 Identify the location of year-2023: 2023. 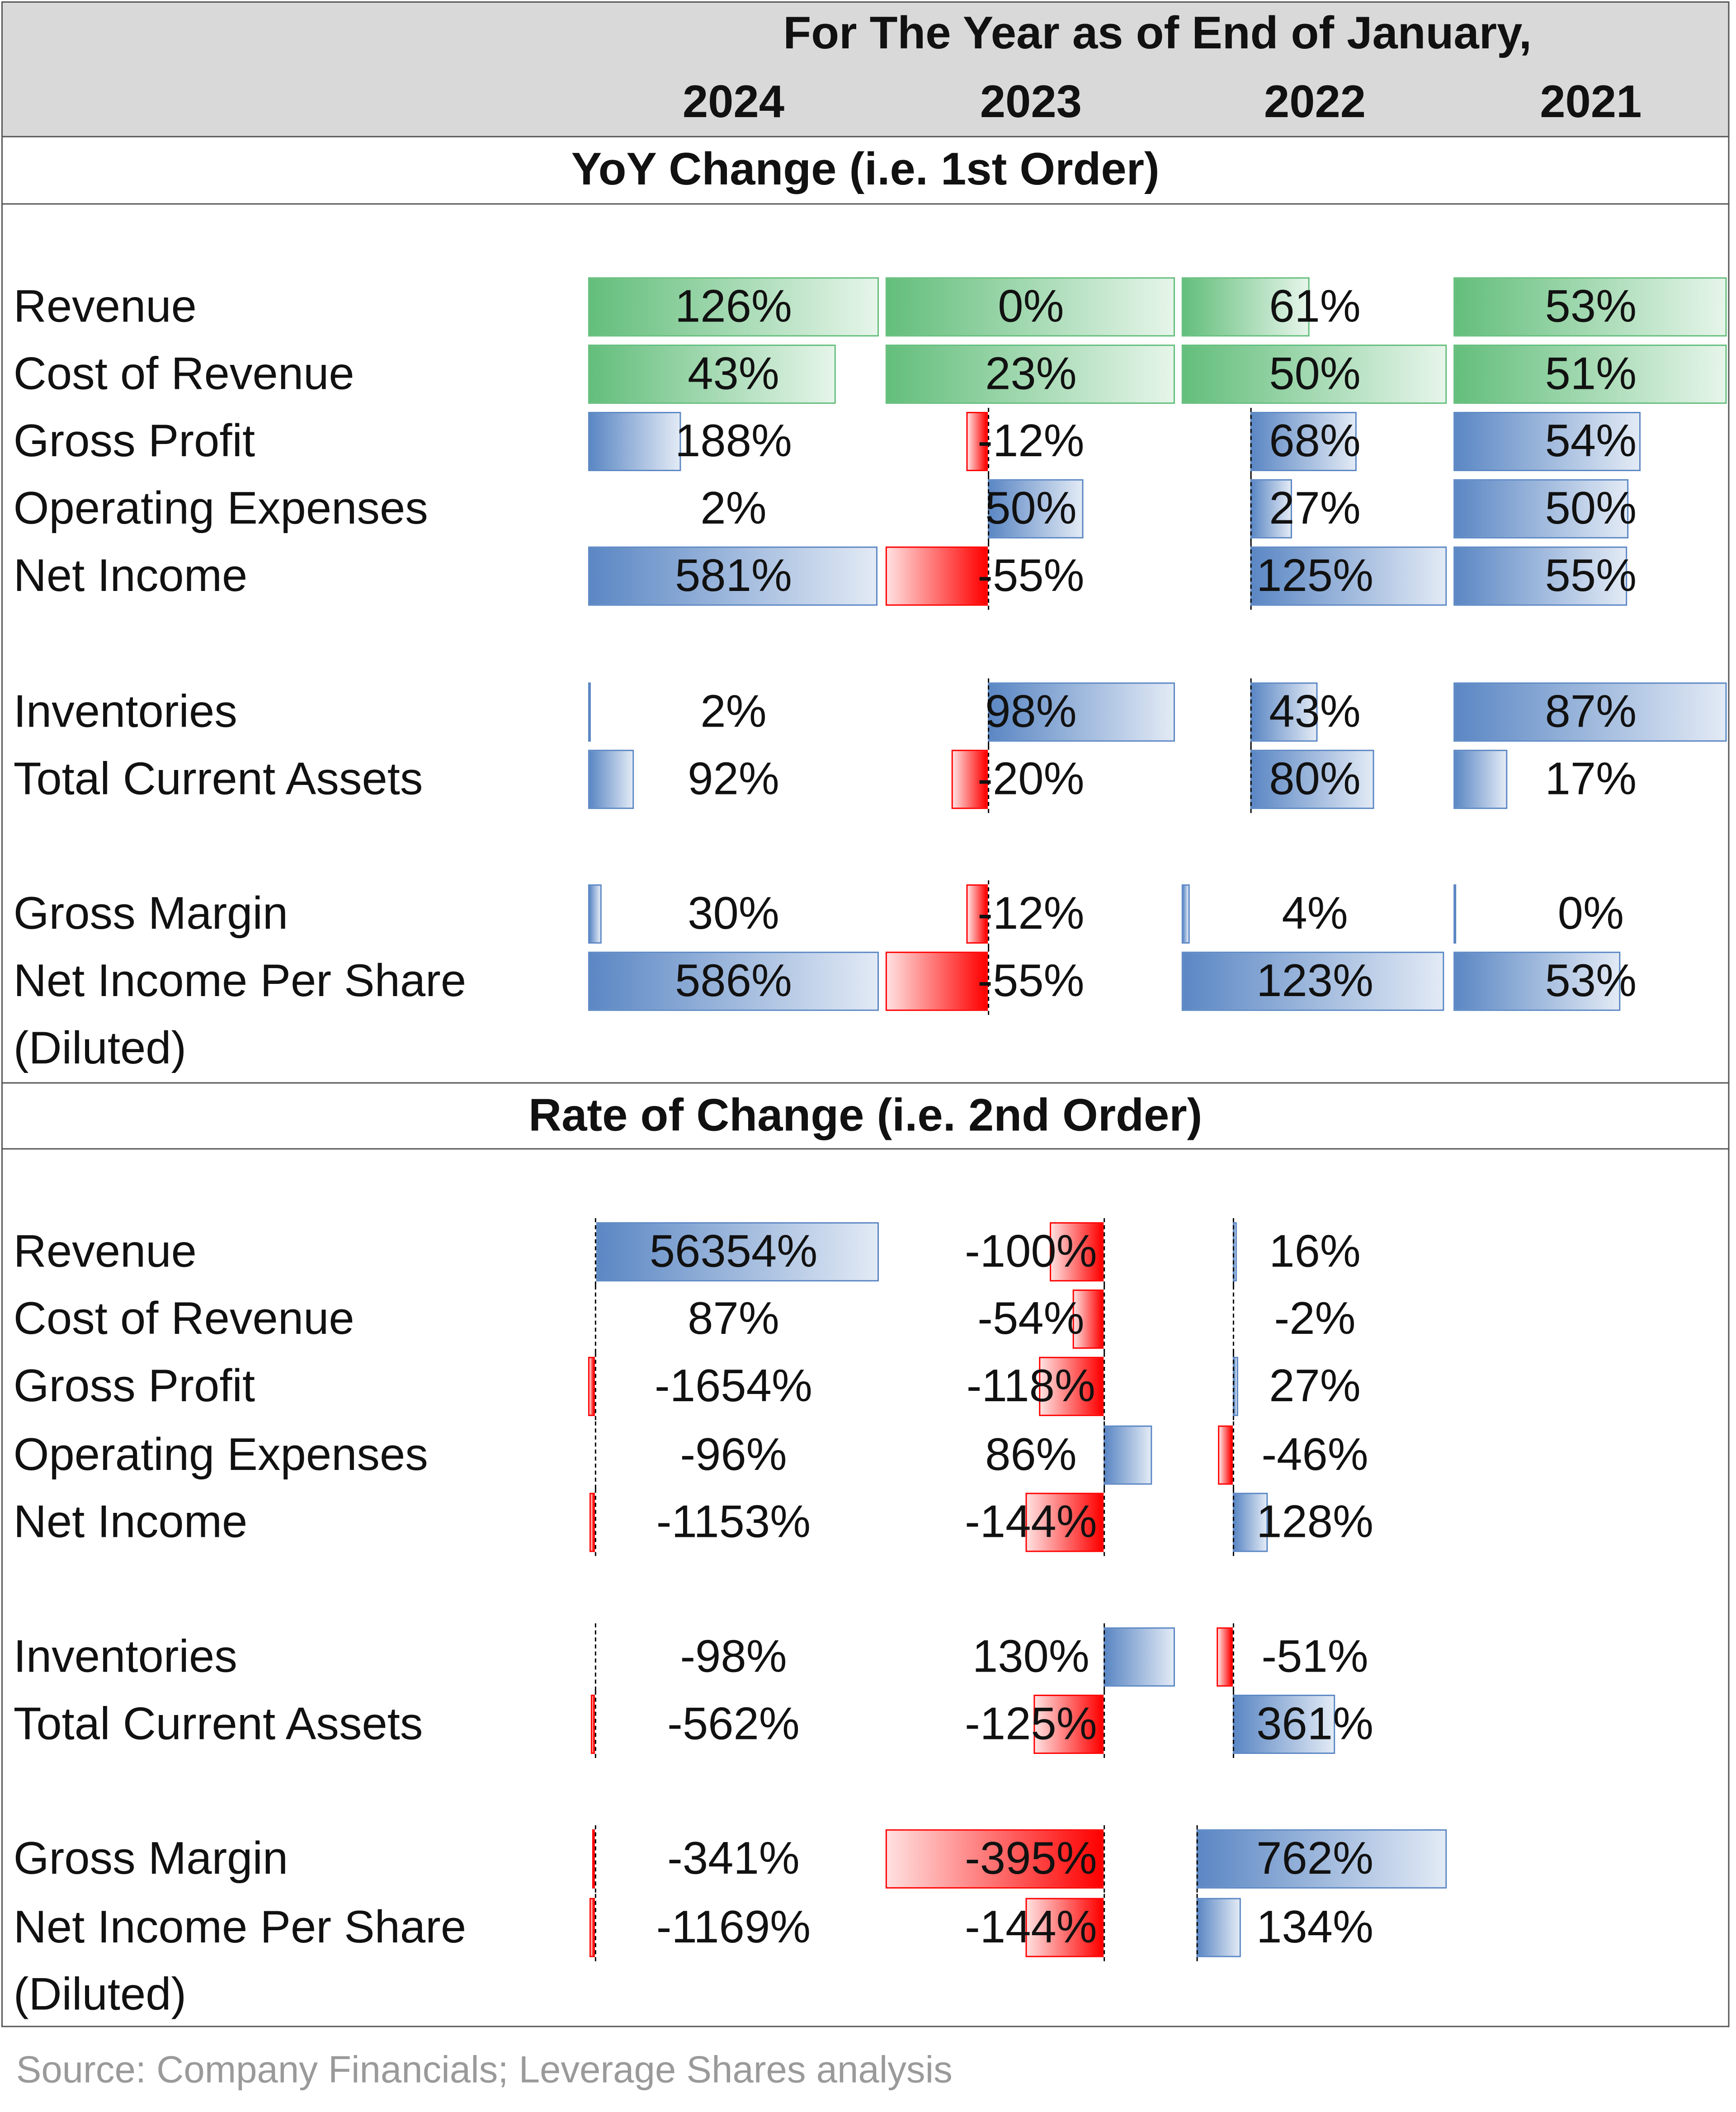
(1031, 102).